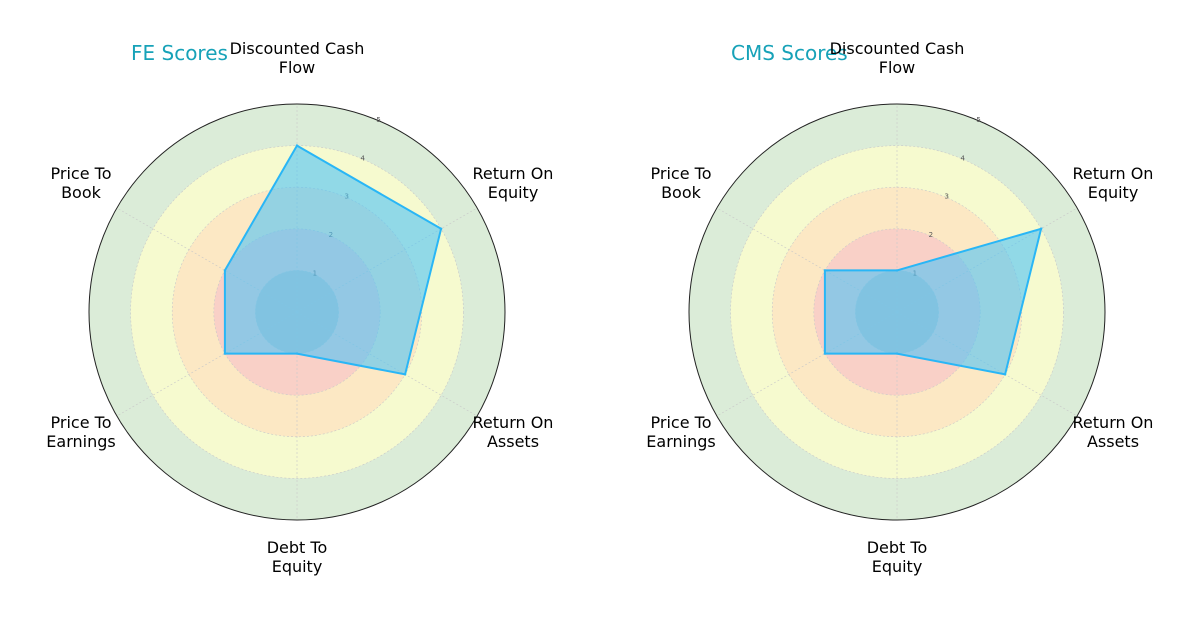 This screenshot has height=625, width=1200. What do you see at coordinates (179, 53) in the screenshot?
I see `chart-title: FE Scores` at bounding box center [179, 53].